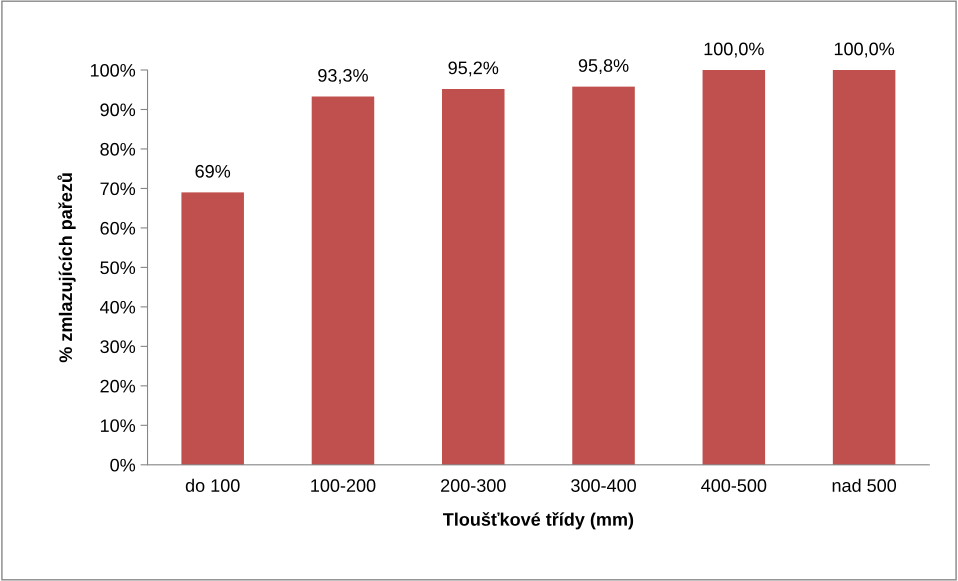 The image size is (958, 581). I want to click on x-tick-label: 400-500, so click(733, 485).